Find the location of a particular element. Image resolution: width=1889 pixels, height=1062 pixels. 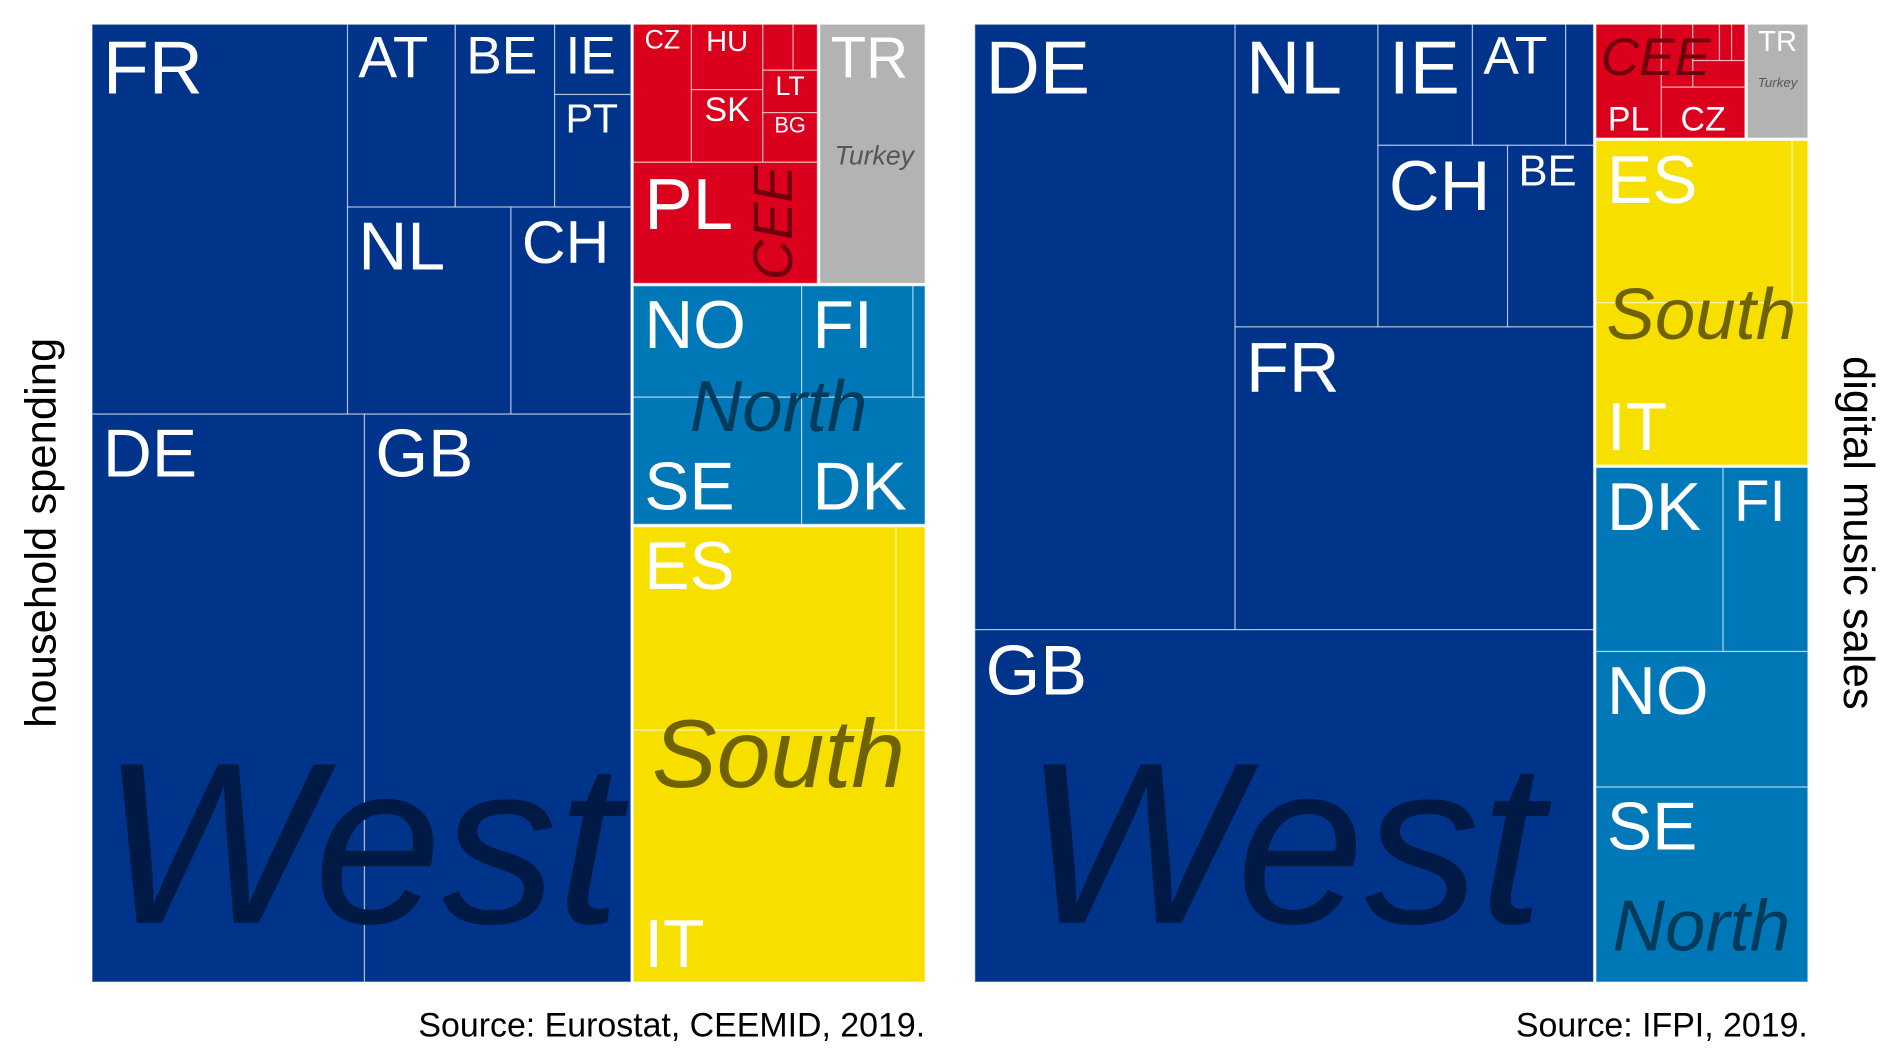

cell-label-lt: LT is located at coordinates (790, 86).